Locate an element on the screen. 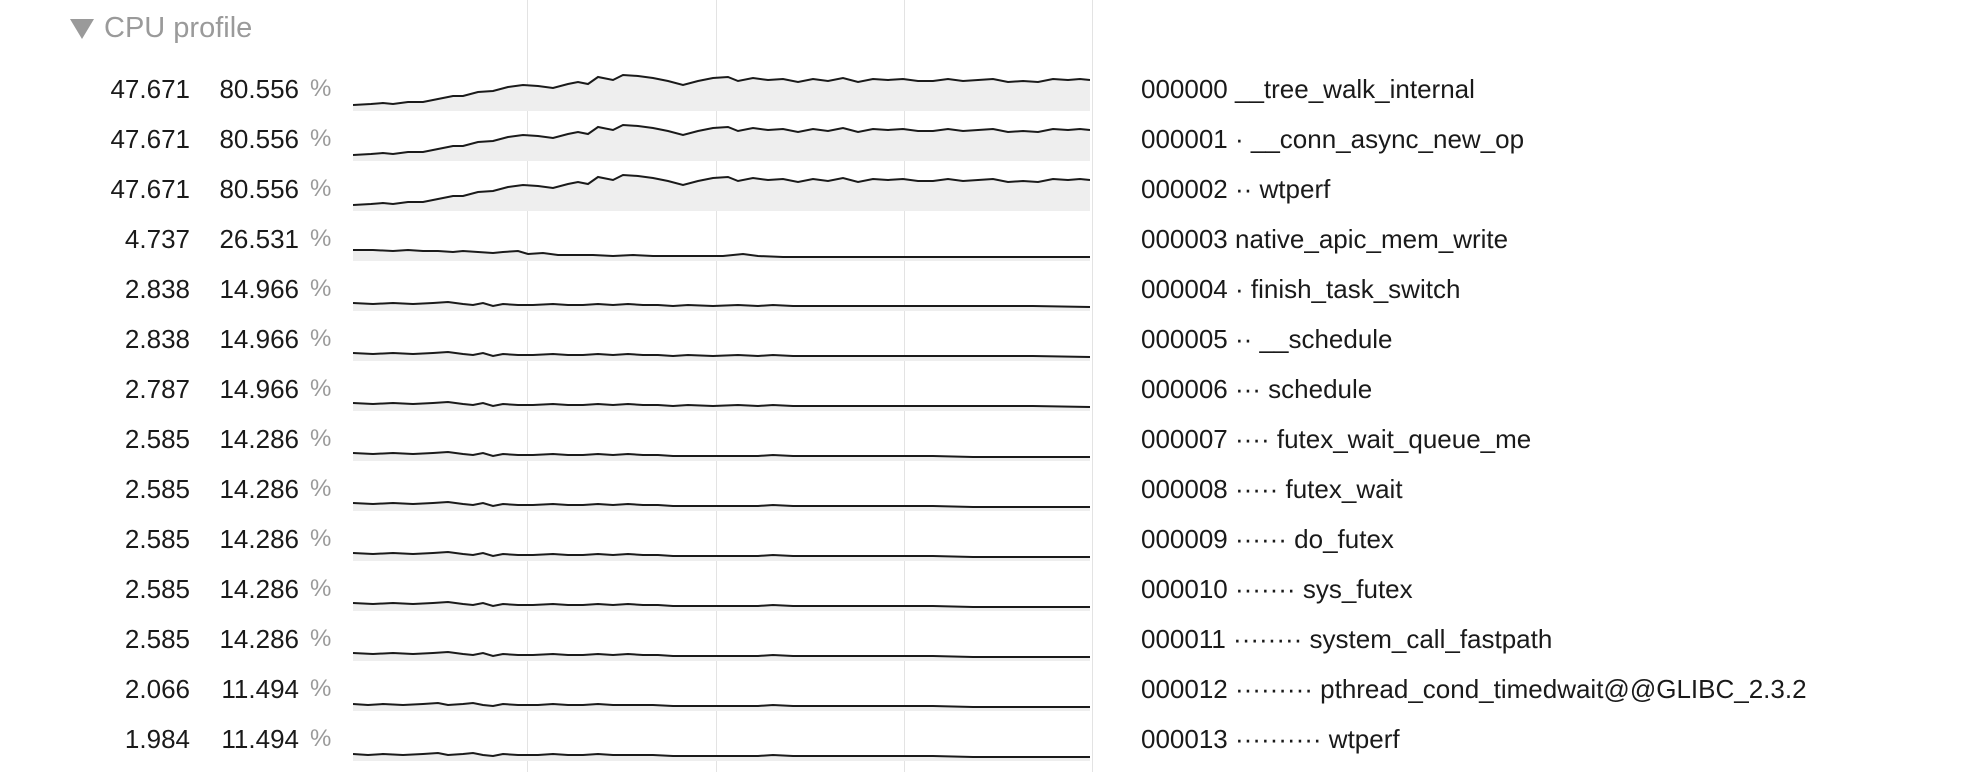  function-label: 000003 native_apic_mem_write is located at coordinates (1325, 239).